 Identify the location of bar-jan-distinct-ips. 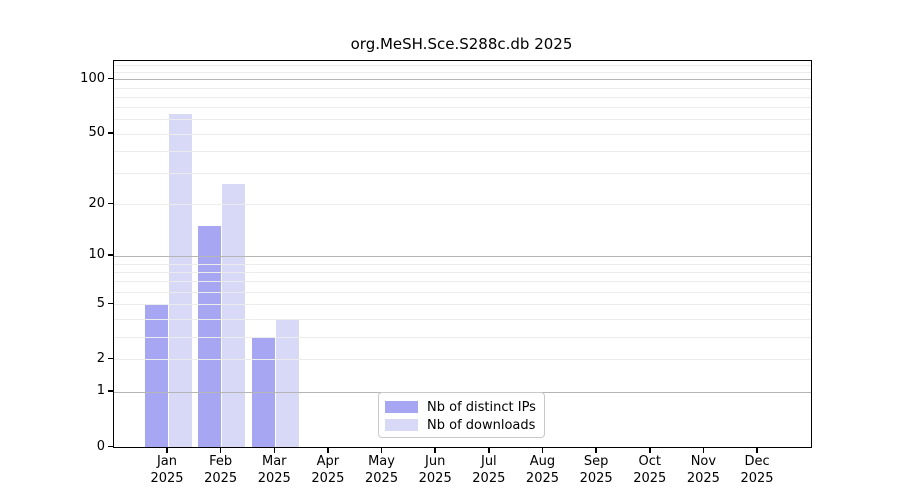
(156, 375).